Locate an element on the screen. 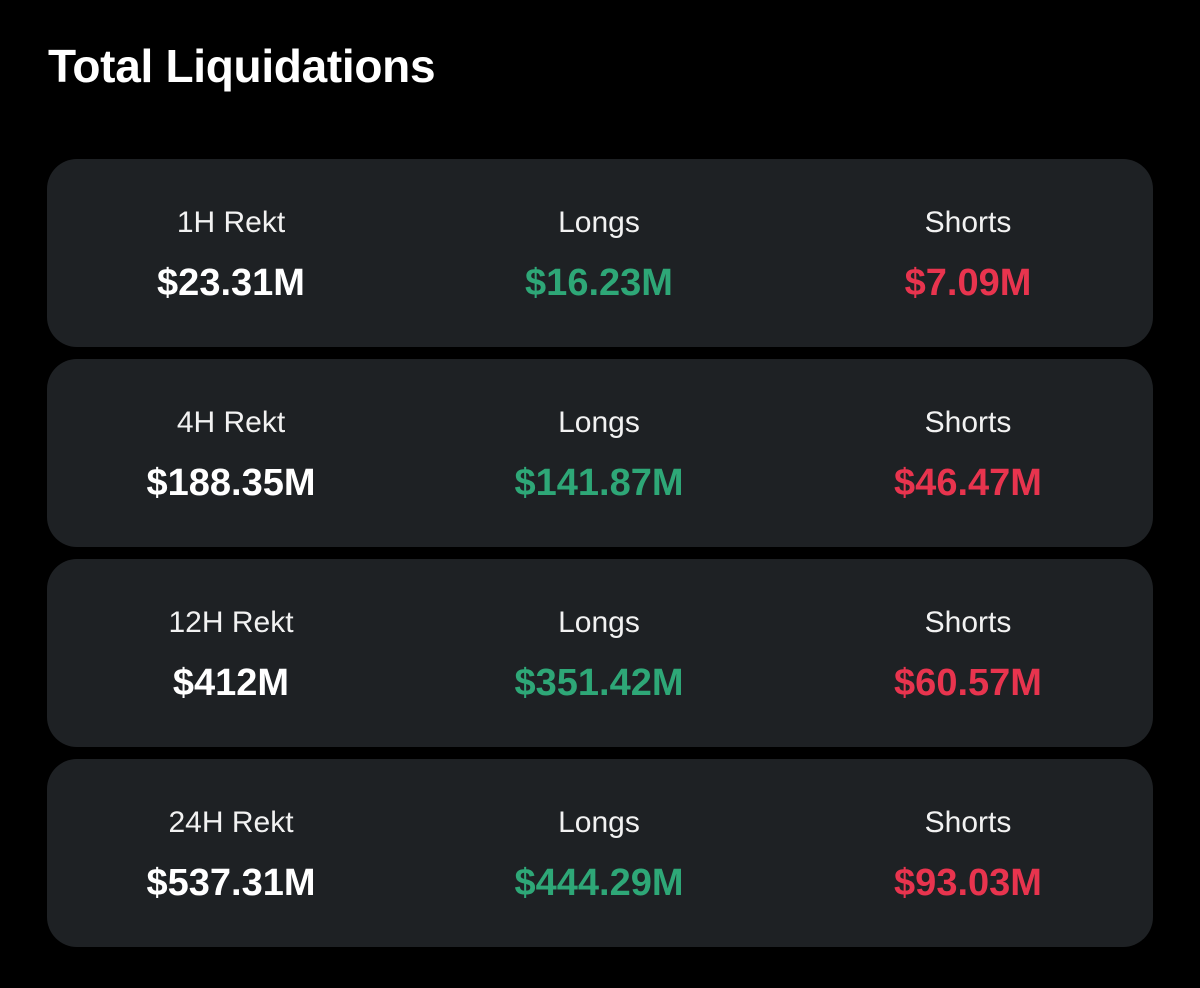  period-label: 24H Rekt is located at coordinates (231, 822).